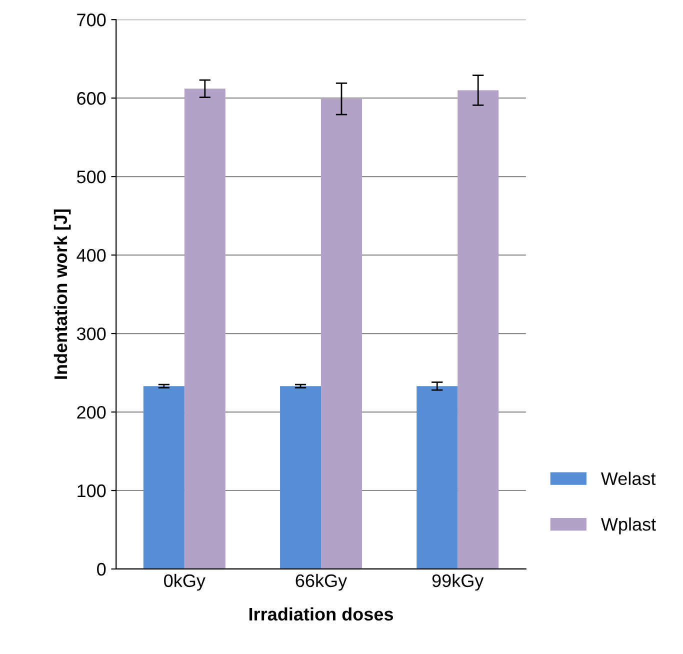 Image resolution: width=683 pixels, height=654 pixels. What do you see at coordinates (101, 569) in the screenshot?
I see `y-tick-label: 0` at bounding box center [101, 569].